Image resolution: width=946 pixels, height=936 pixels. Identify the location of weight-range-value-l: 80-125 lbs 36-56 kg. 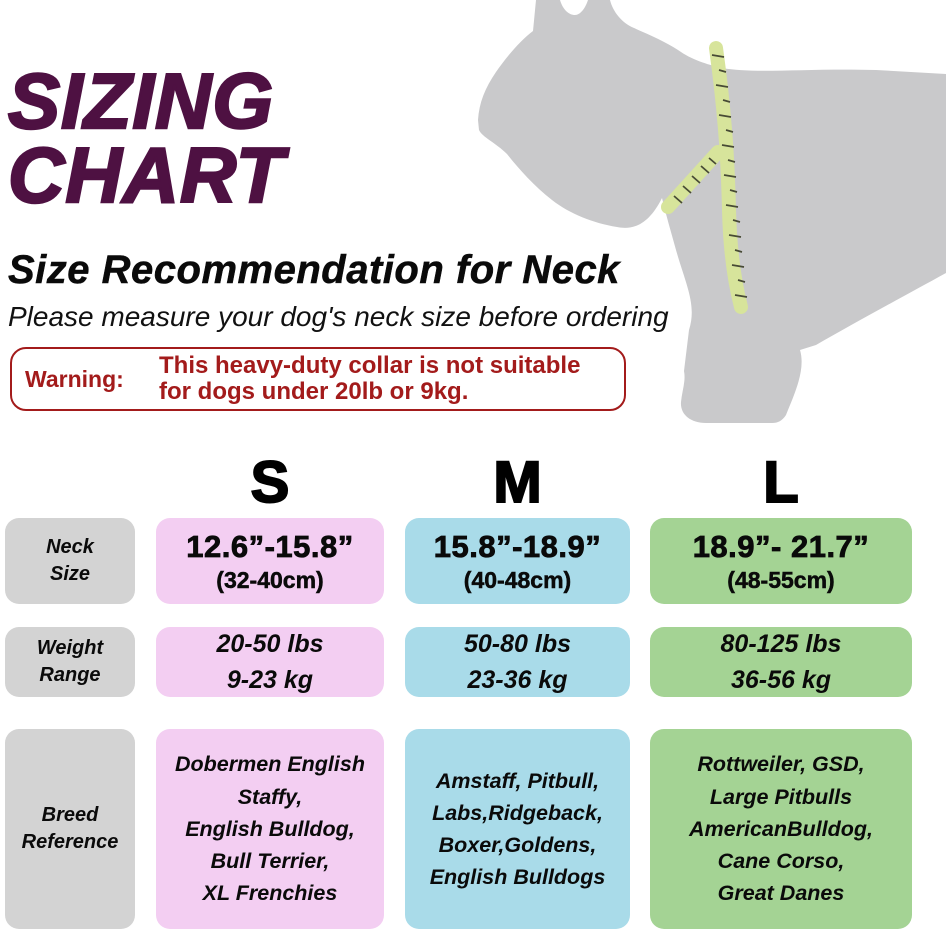
(781, 661).